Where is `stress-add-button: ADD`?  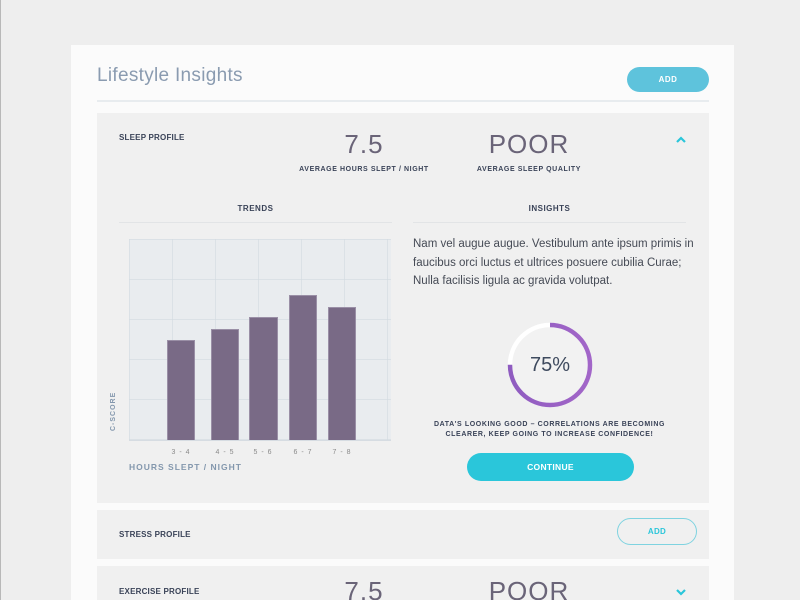
stress-add-button: ADD is located at coordinates (657, 531).